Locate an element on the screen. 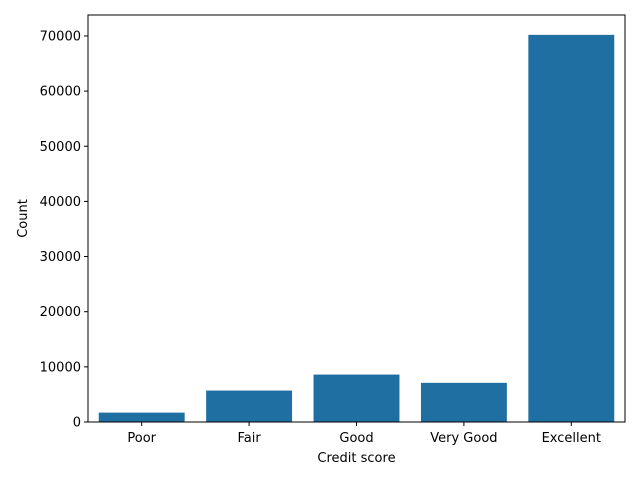 Image resolution: width=640 pixels, height=480 pixels. bar-very-good is located at coordinates (463, 402).